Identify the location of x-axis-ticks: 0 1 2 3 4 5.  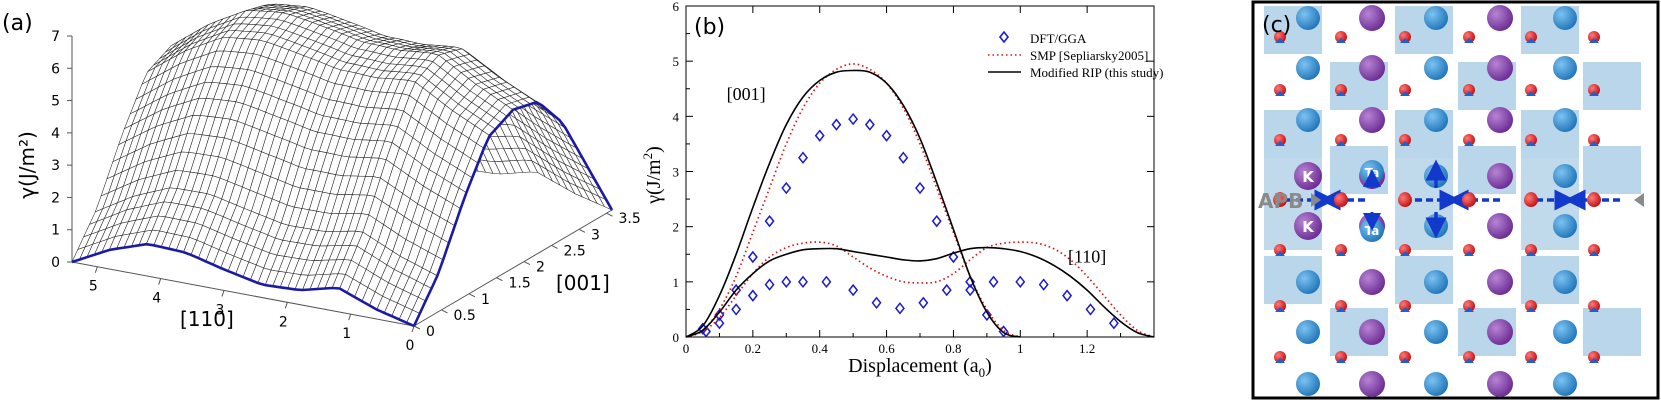
(252, 310).